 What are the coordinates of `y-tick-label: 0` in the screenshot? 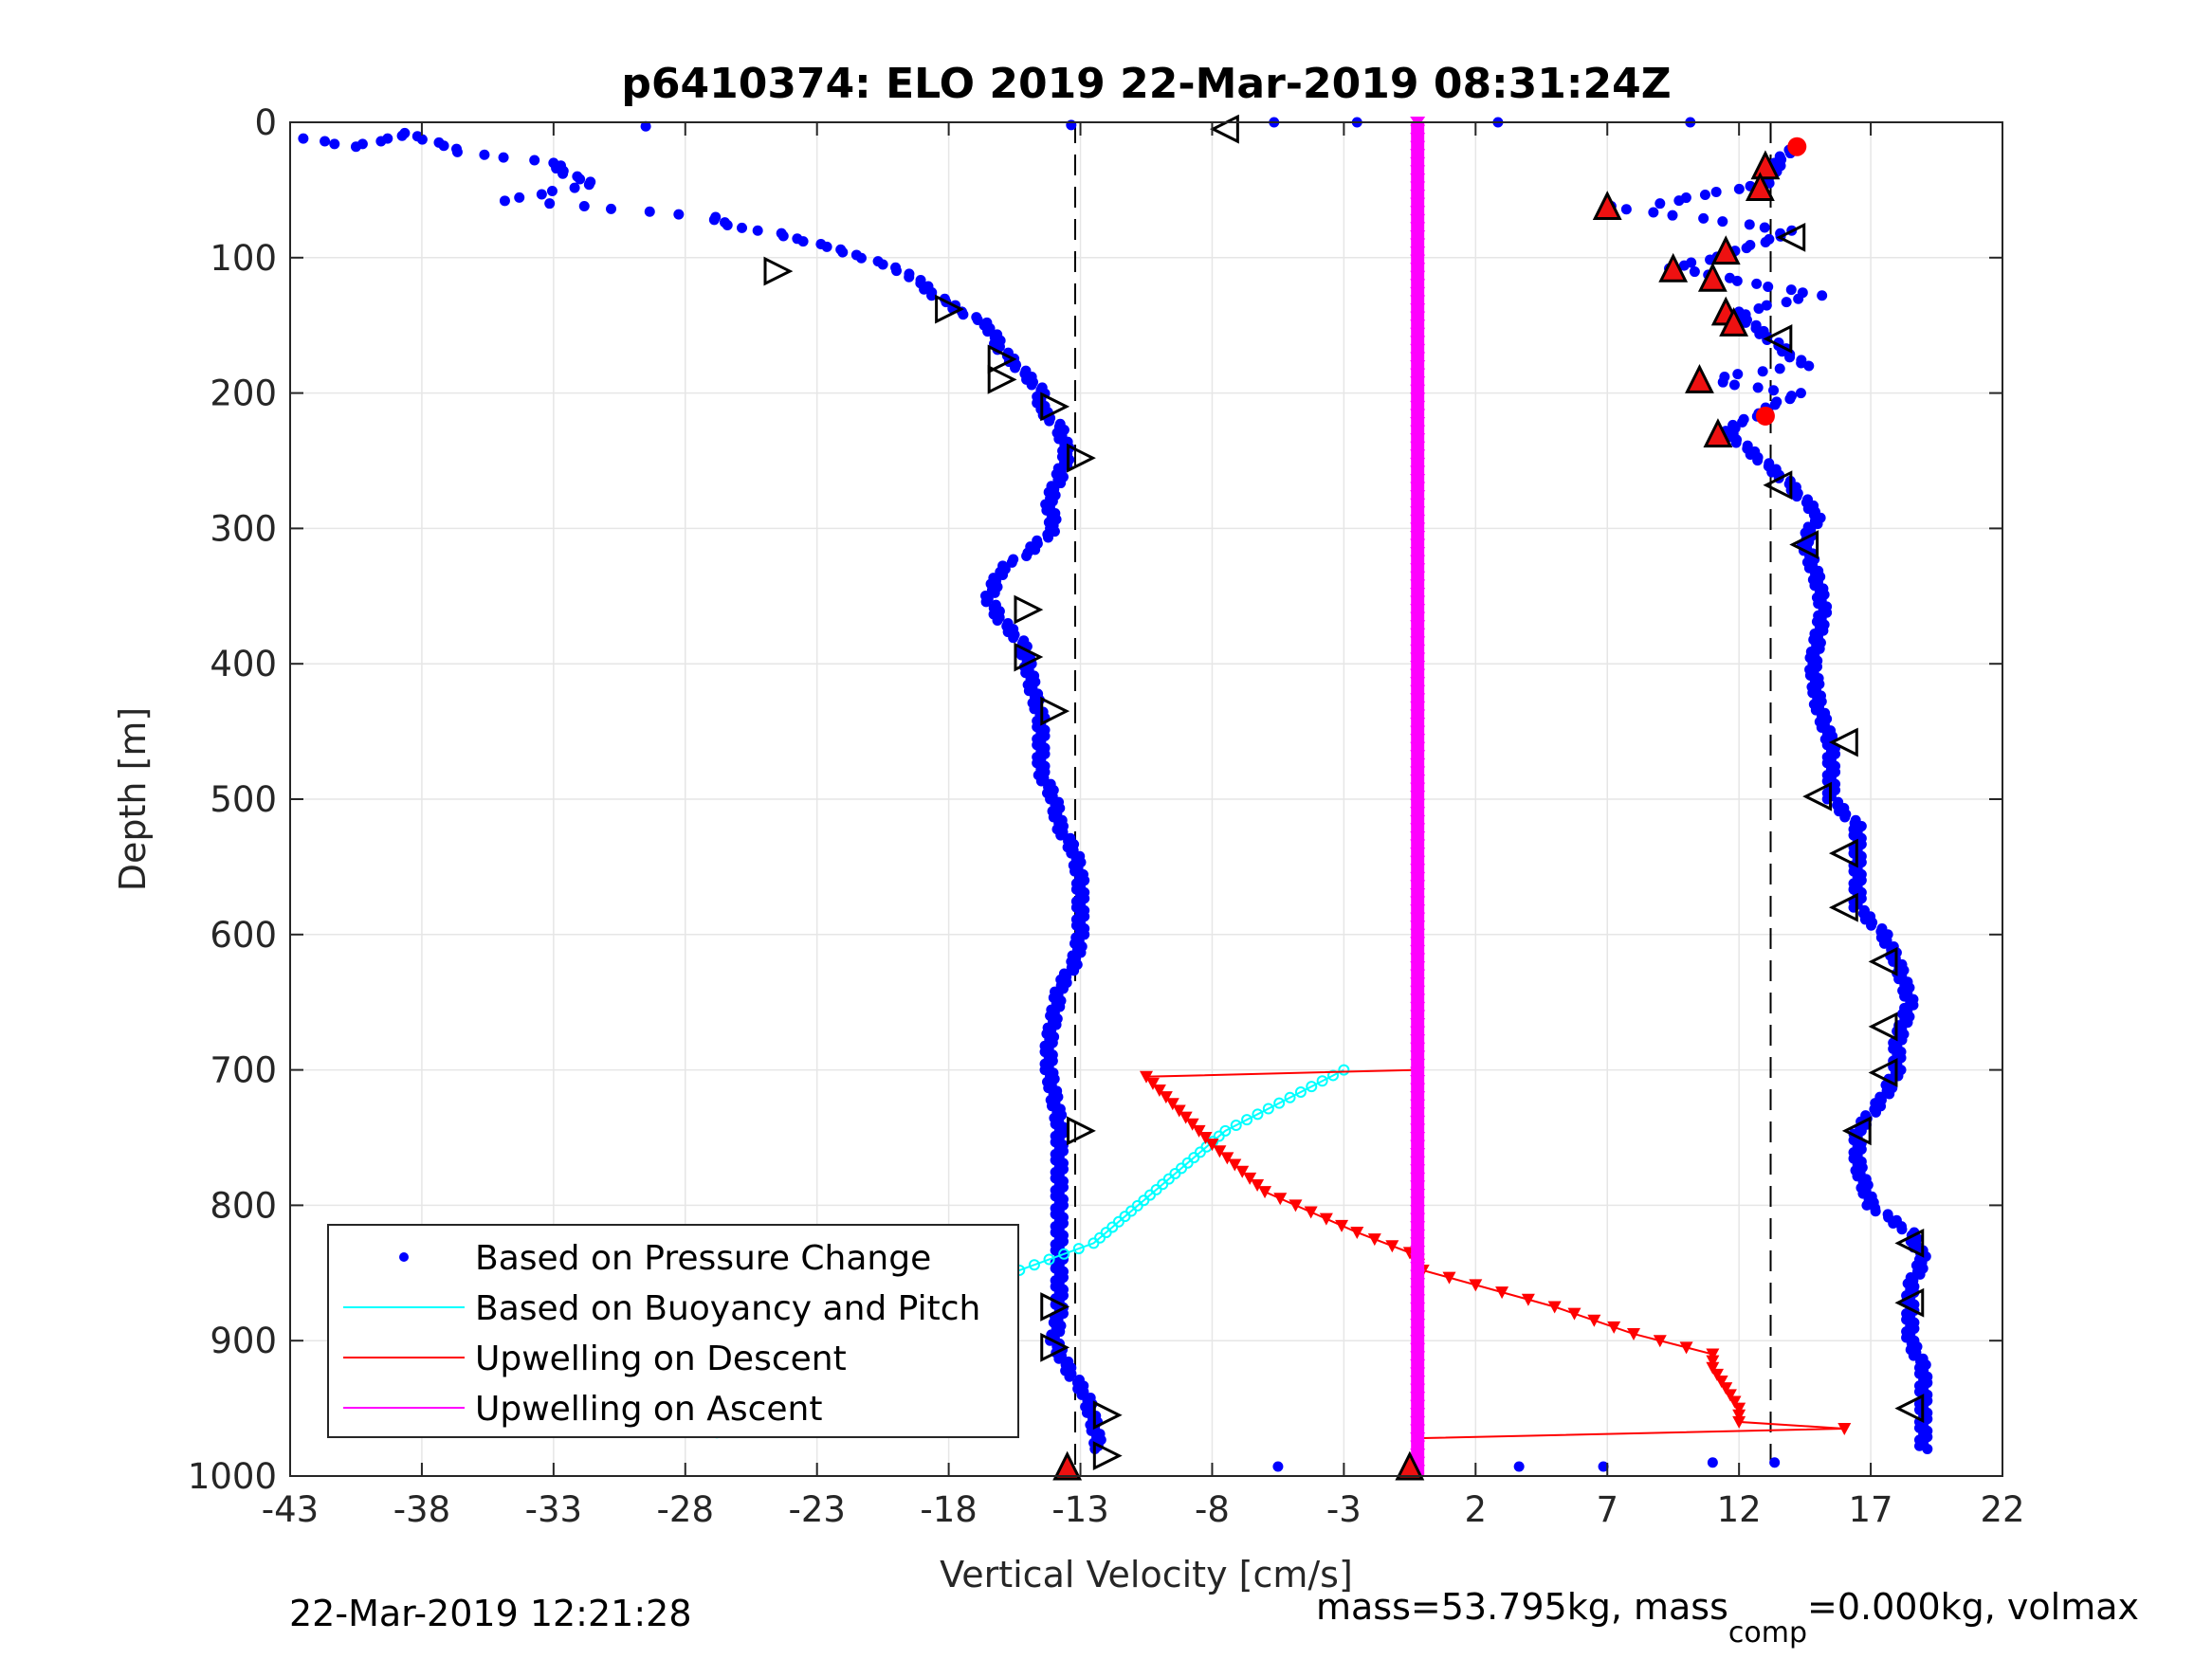 It's located at (265, 122).